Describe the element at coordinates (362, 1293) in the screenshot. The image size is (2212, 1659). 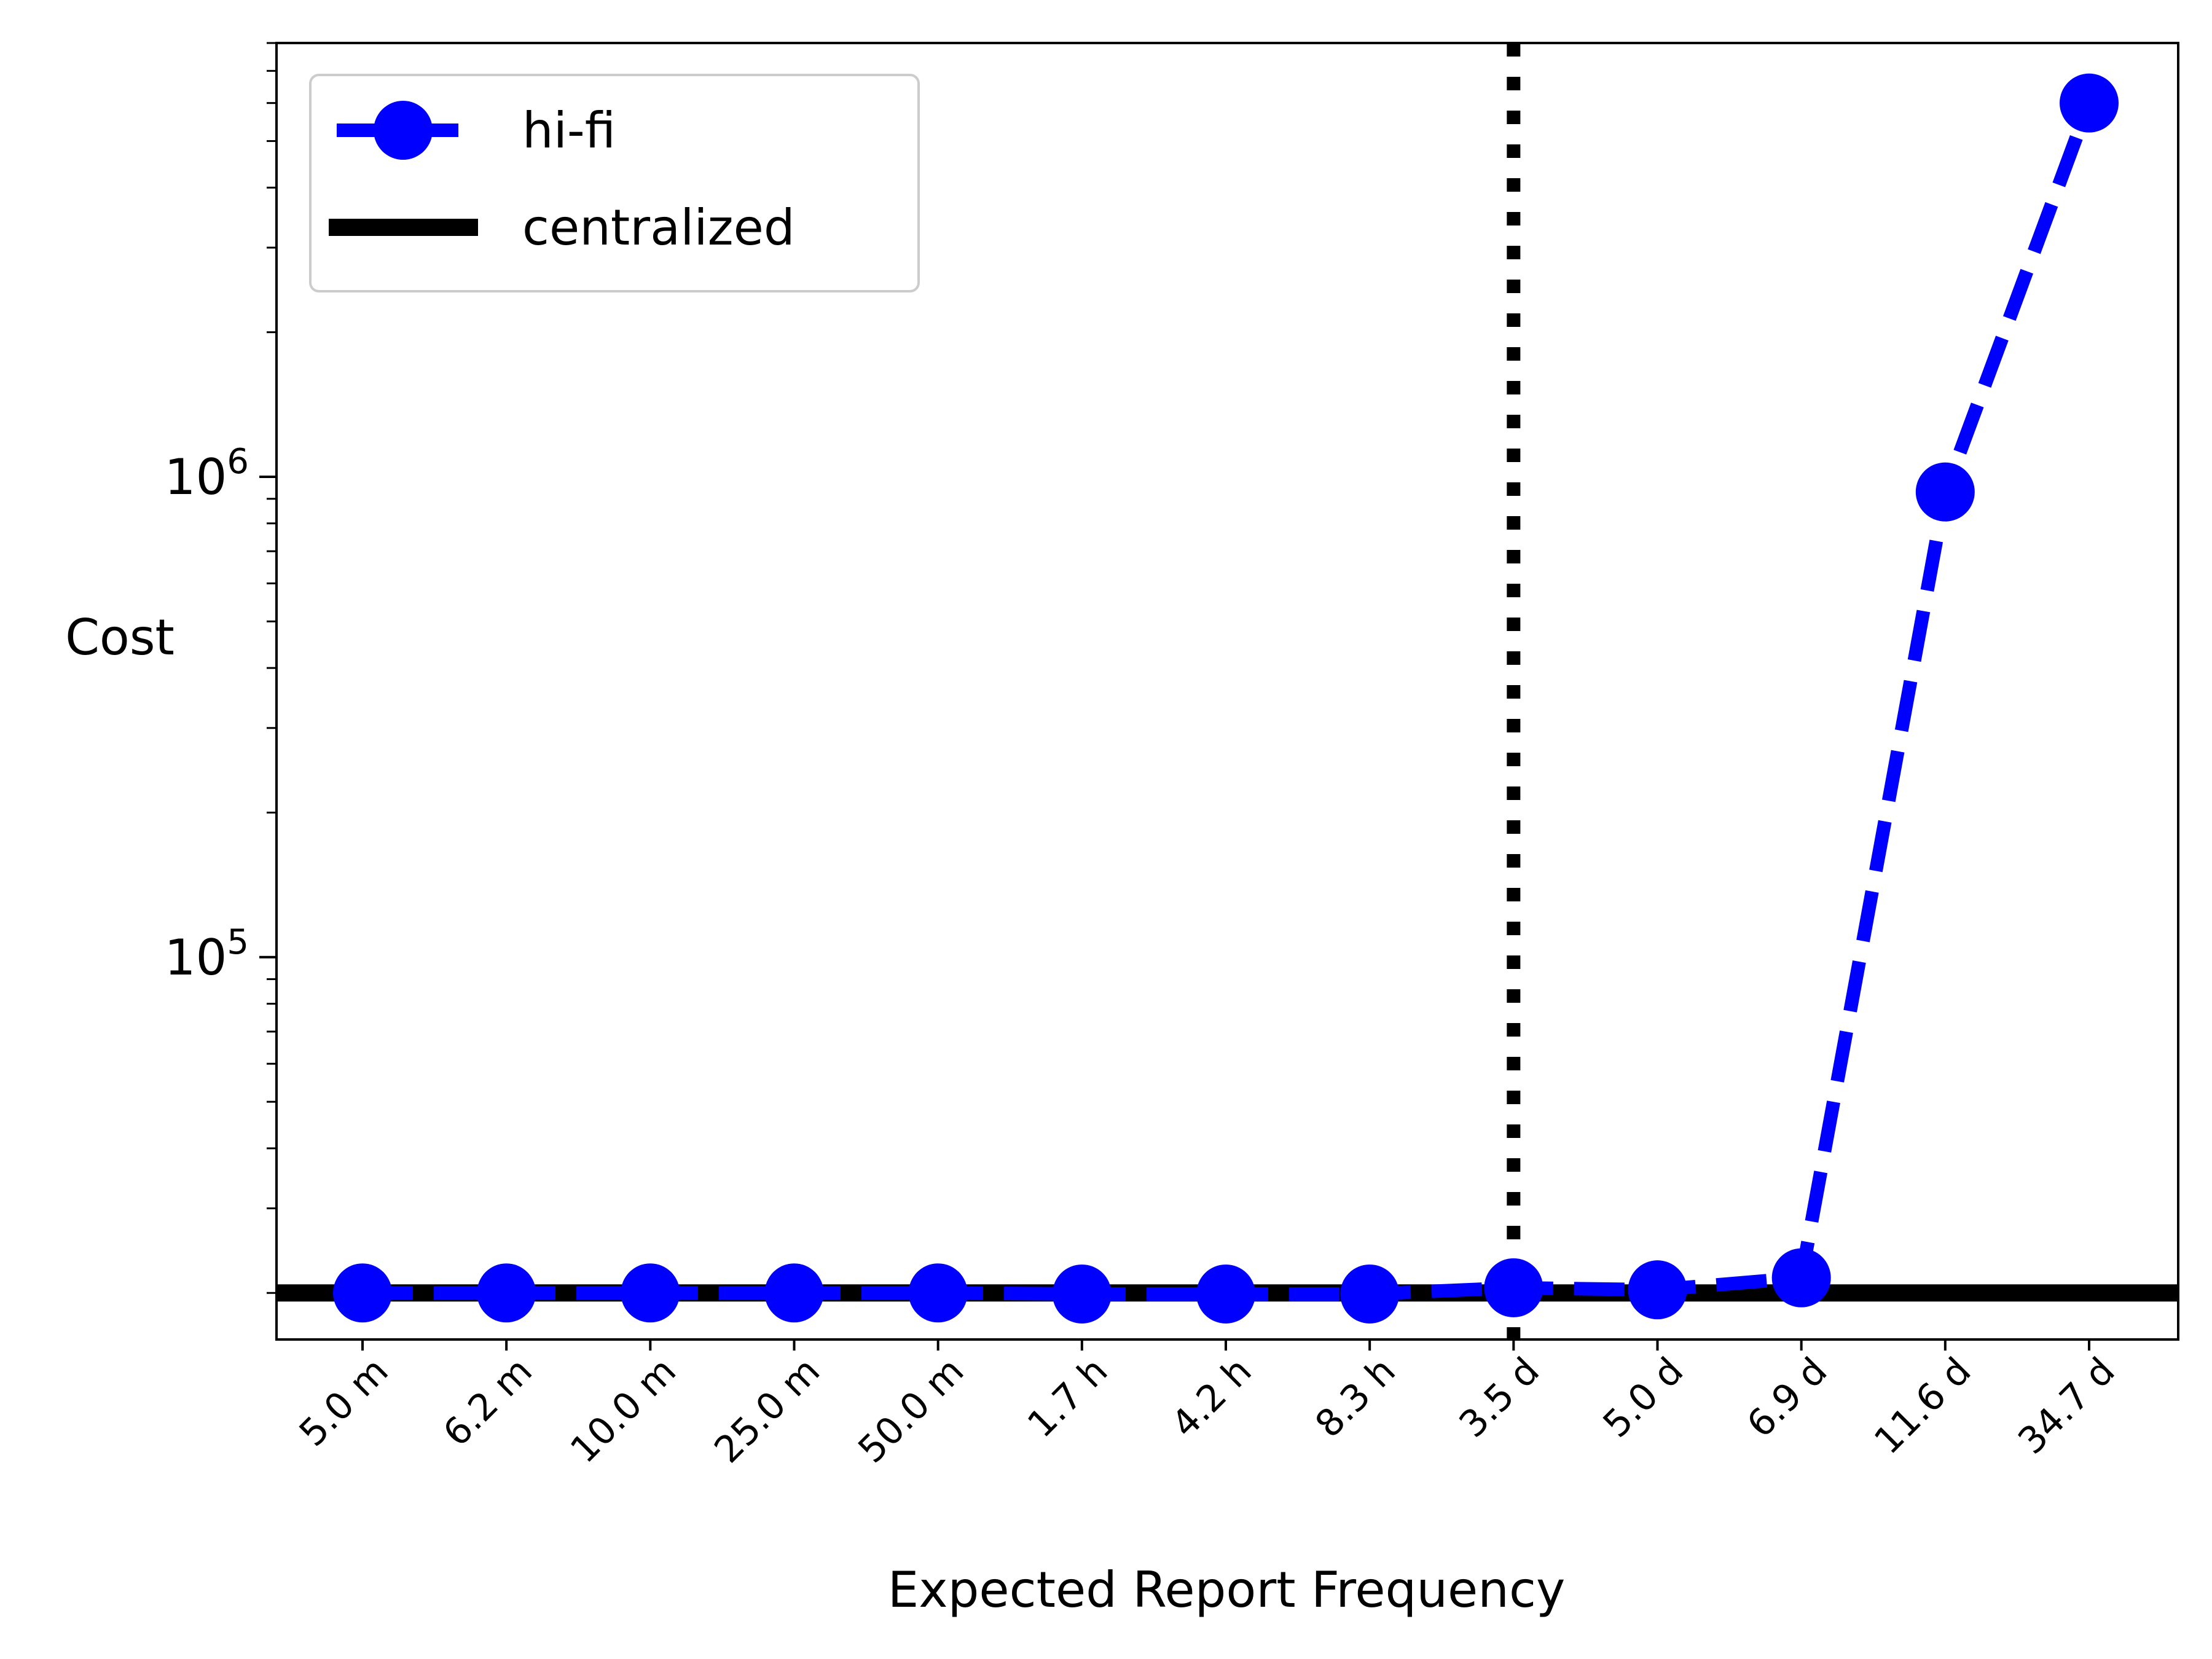
I see `hifi-point-5-0-m` at that location.